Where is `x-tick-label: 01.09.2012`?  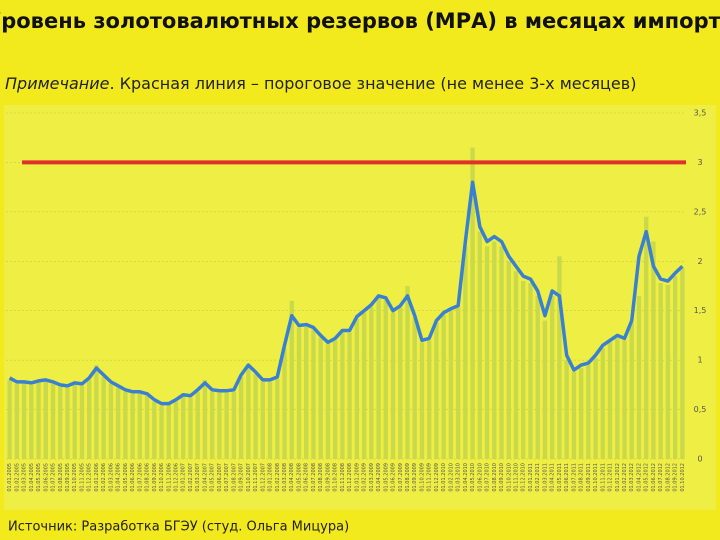 x-tick-label: 01.09.2012 is located at coordinates (676, 477).